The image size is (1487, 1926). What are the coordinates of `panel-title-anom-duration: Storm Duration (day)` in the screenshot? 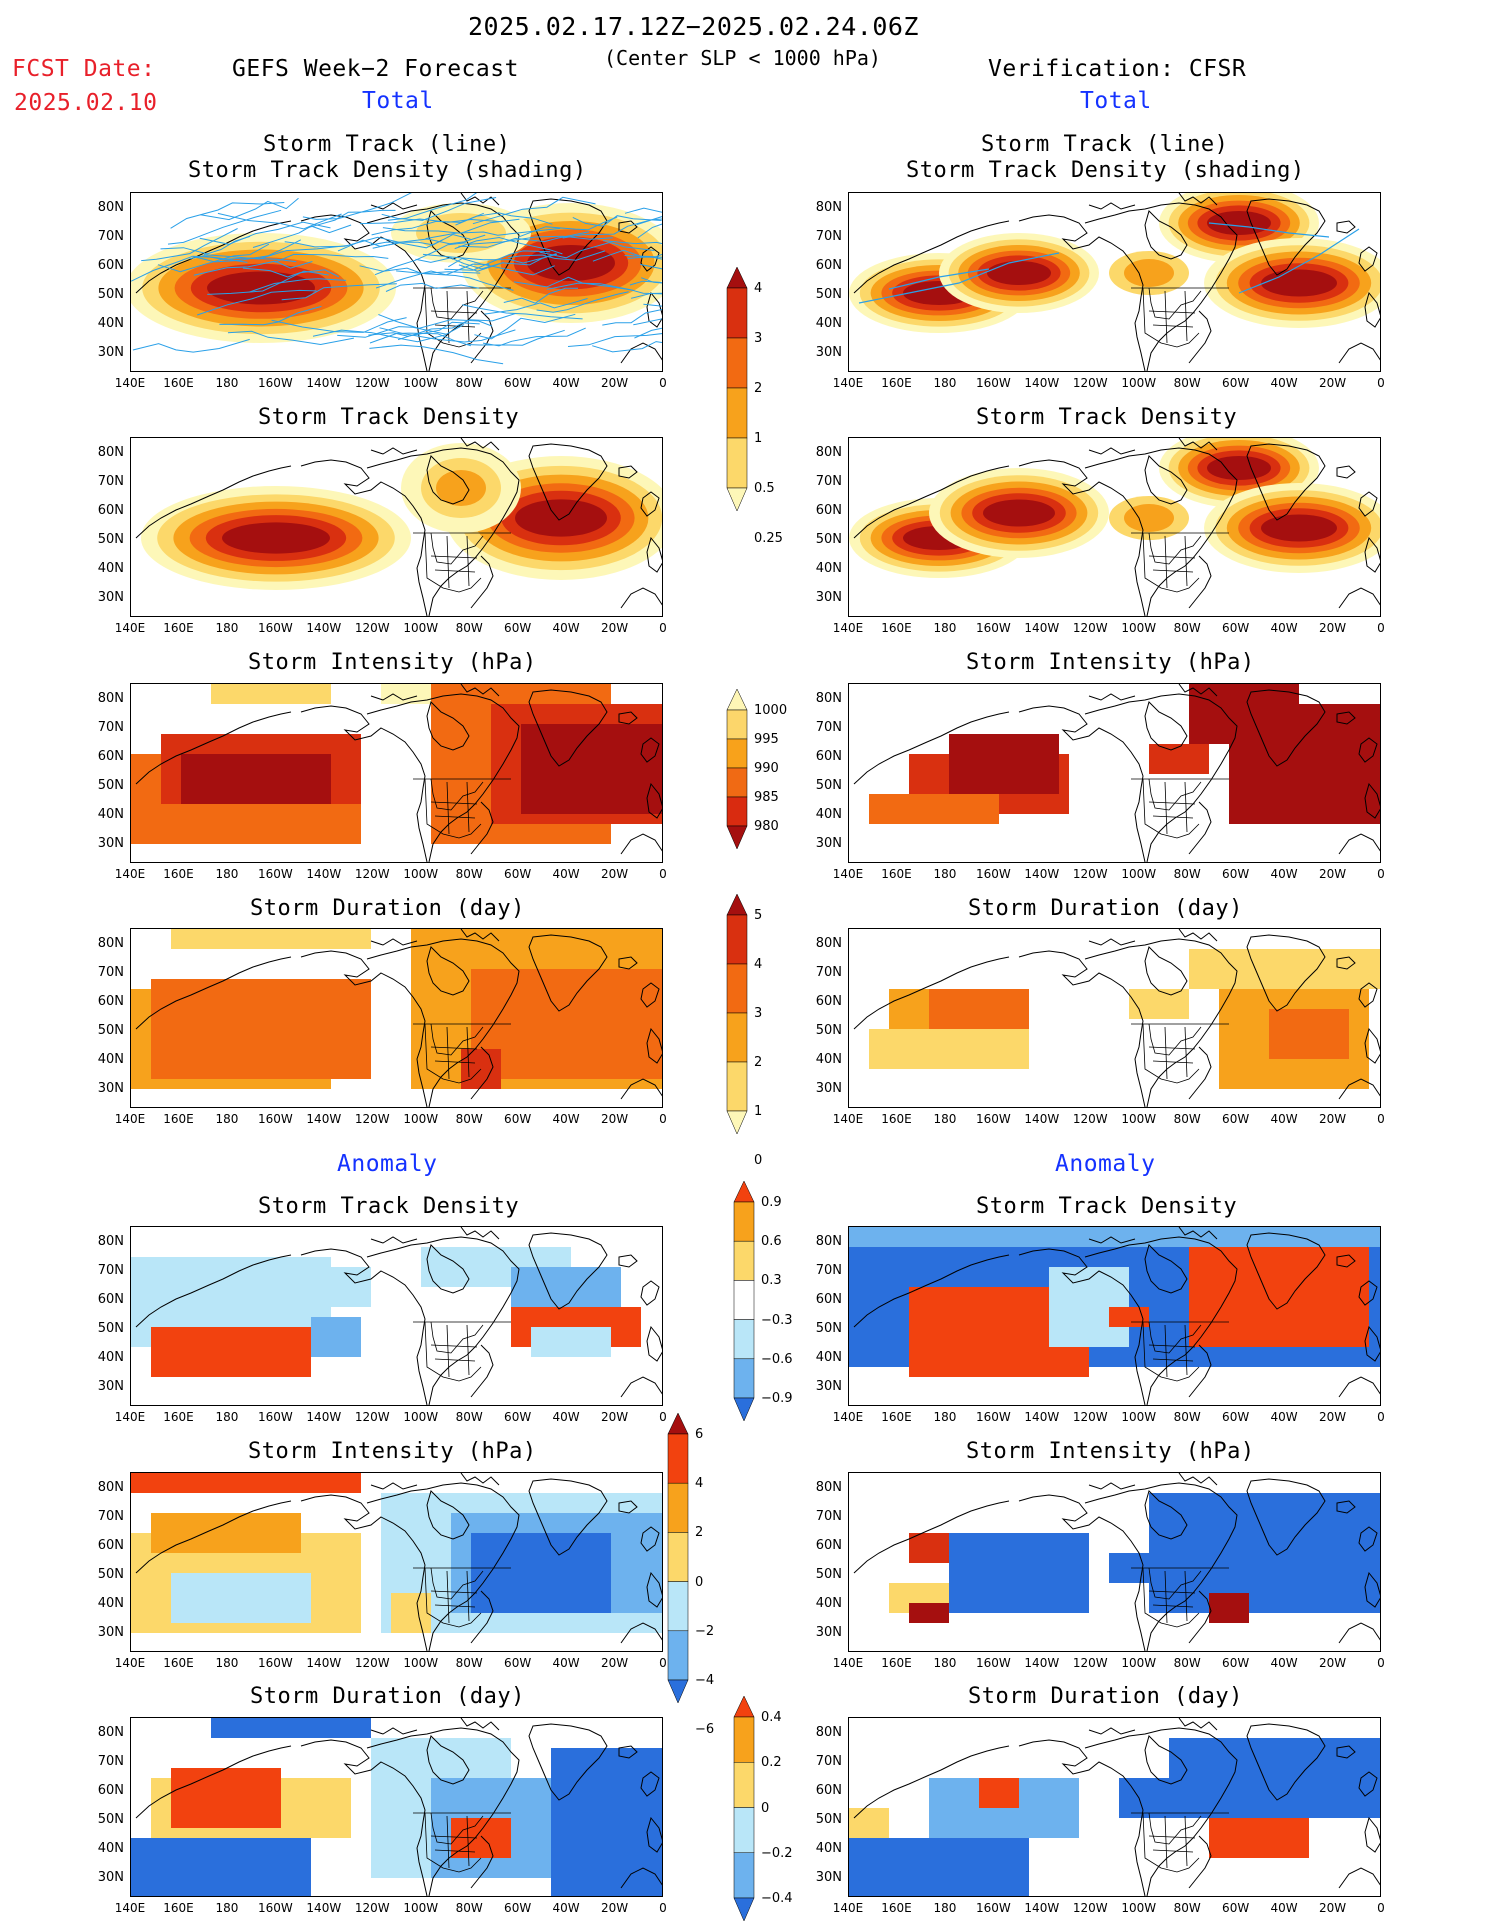 It's located at (387, 1696).